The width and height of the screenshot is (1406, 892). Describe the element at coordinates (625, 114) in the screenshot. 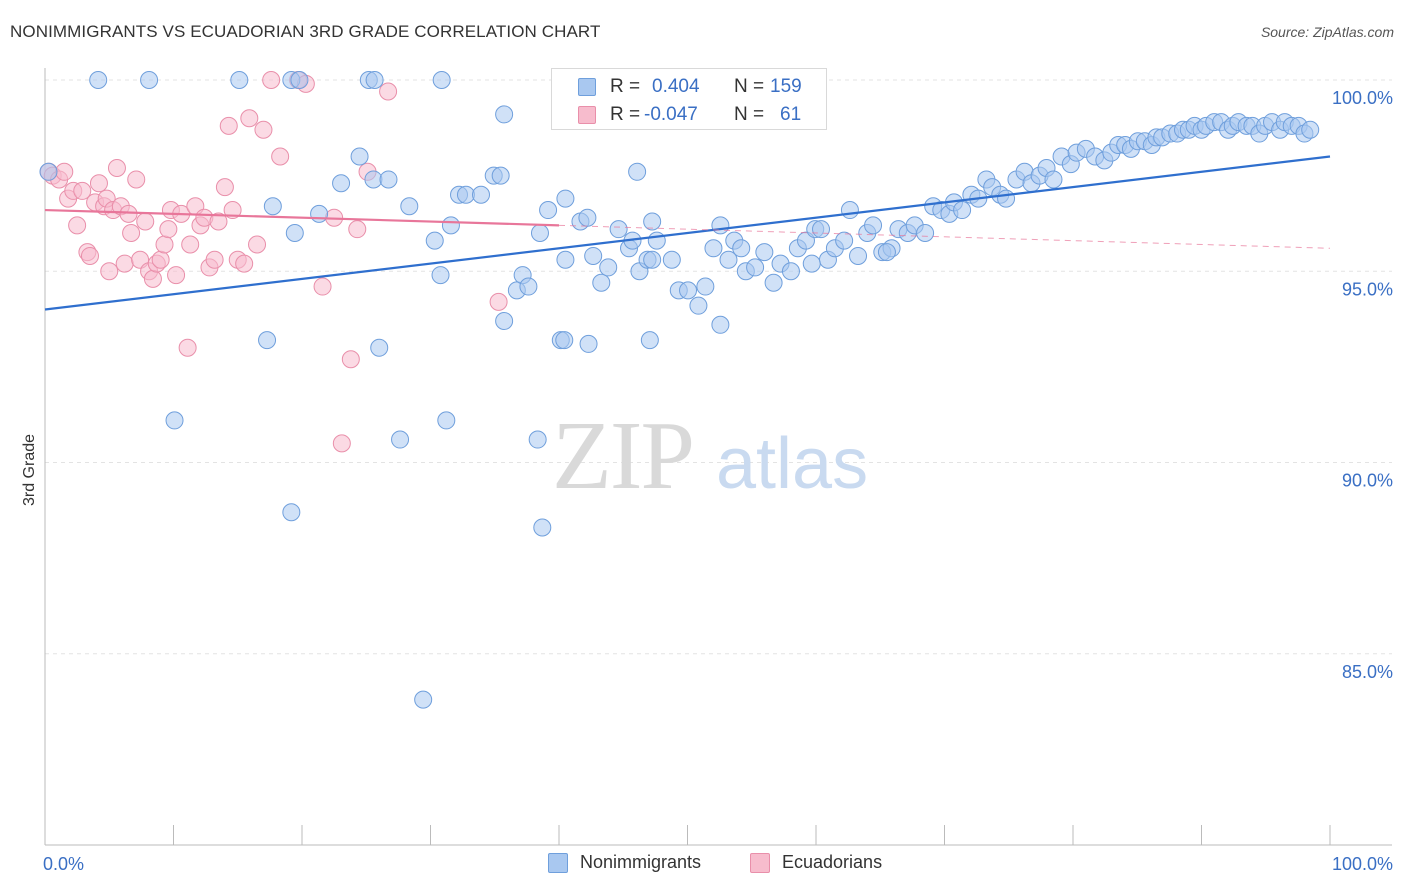

I see `legend-r-label: R =` at that location.